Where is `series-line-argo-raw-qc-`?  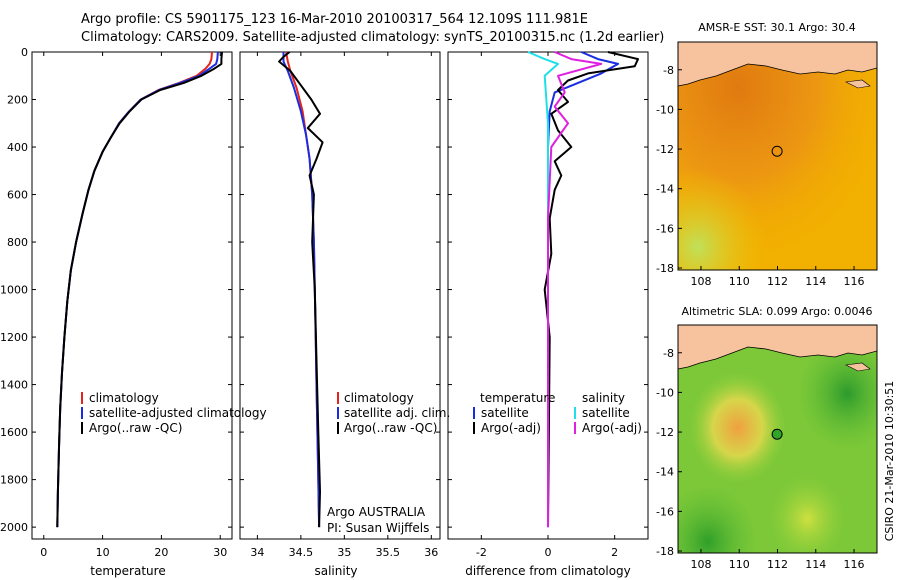 series-line-argo-raw-qc- is located at coordinates (301, 289).